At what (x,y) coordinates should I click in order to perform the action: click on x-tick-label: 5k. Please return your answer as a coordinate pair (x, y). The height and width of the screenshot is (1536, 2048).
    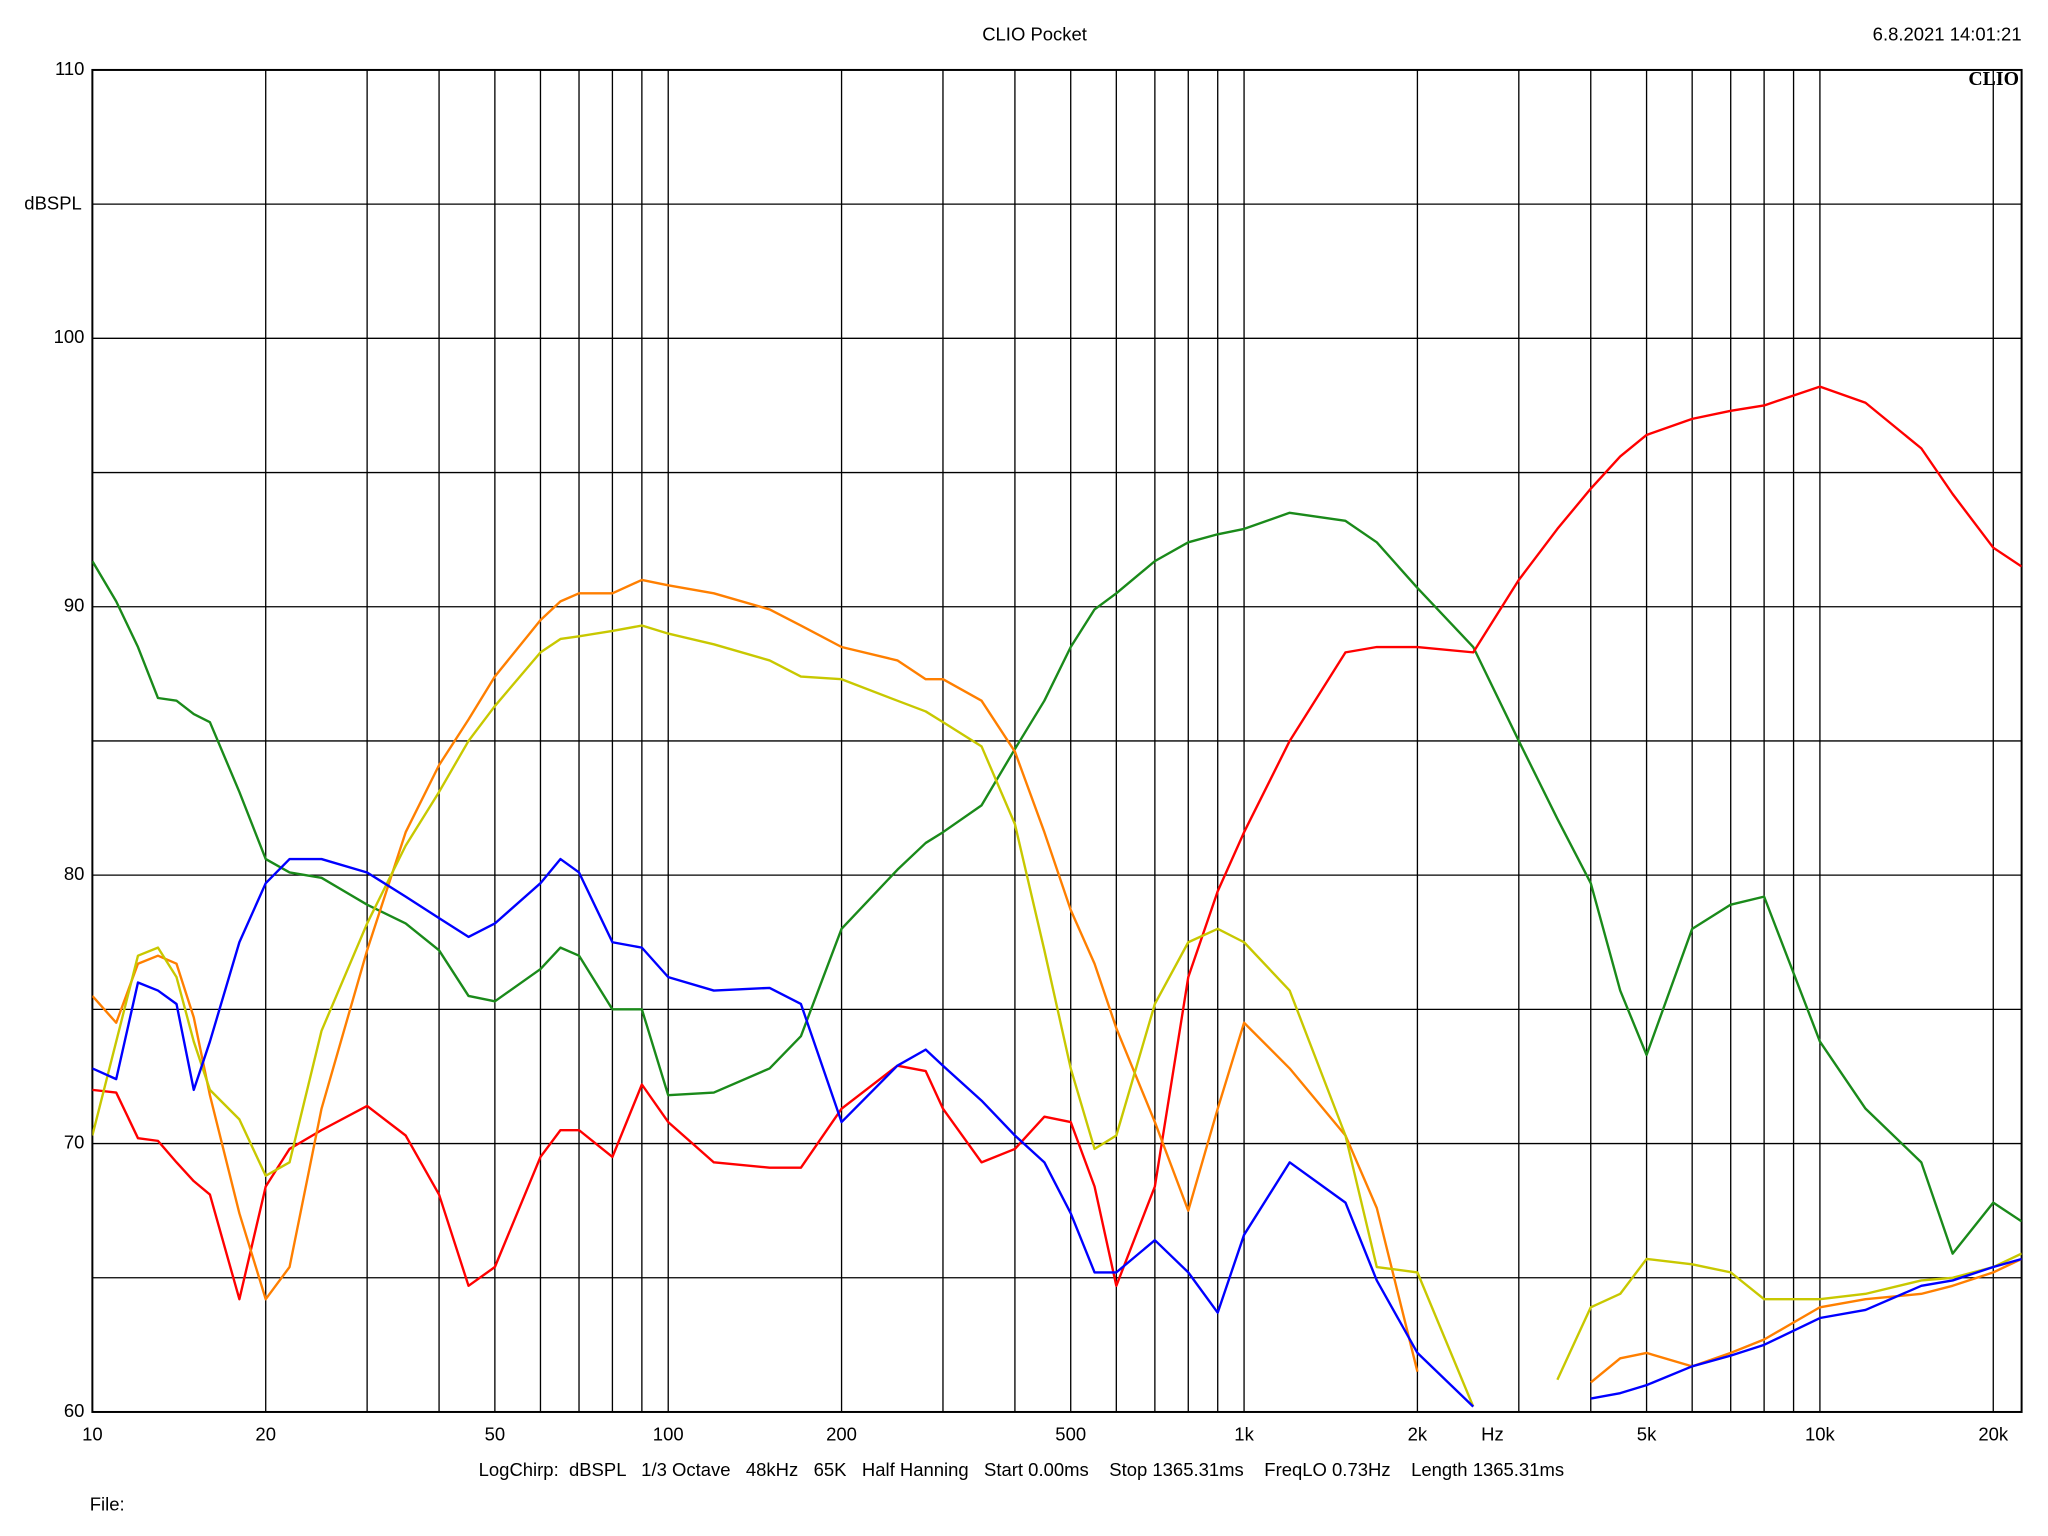
    Looking at the image, I should click on (1647, 1434).